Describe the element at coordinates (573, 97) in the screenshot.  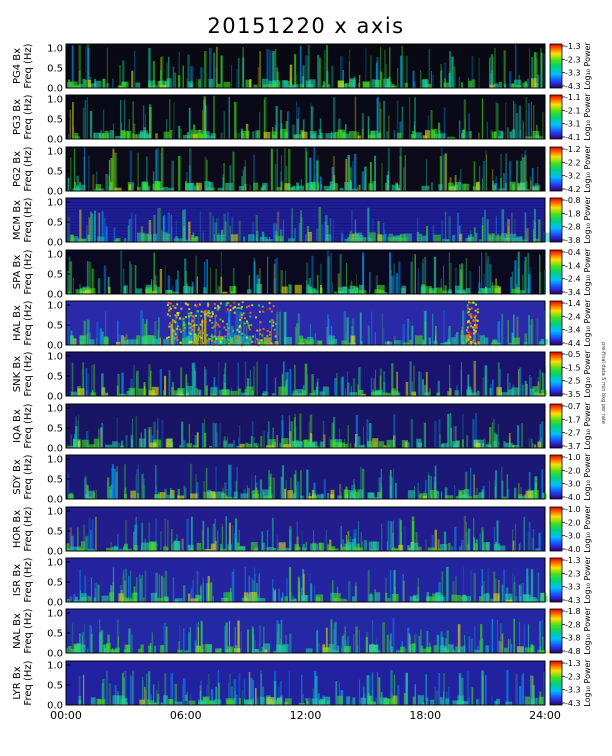
I see `colorbar-tick-label: -1.1` at that location.